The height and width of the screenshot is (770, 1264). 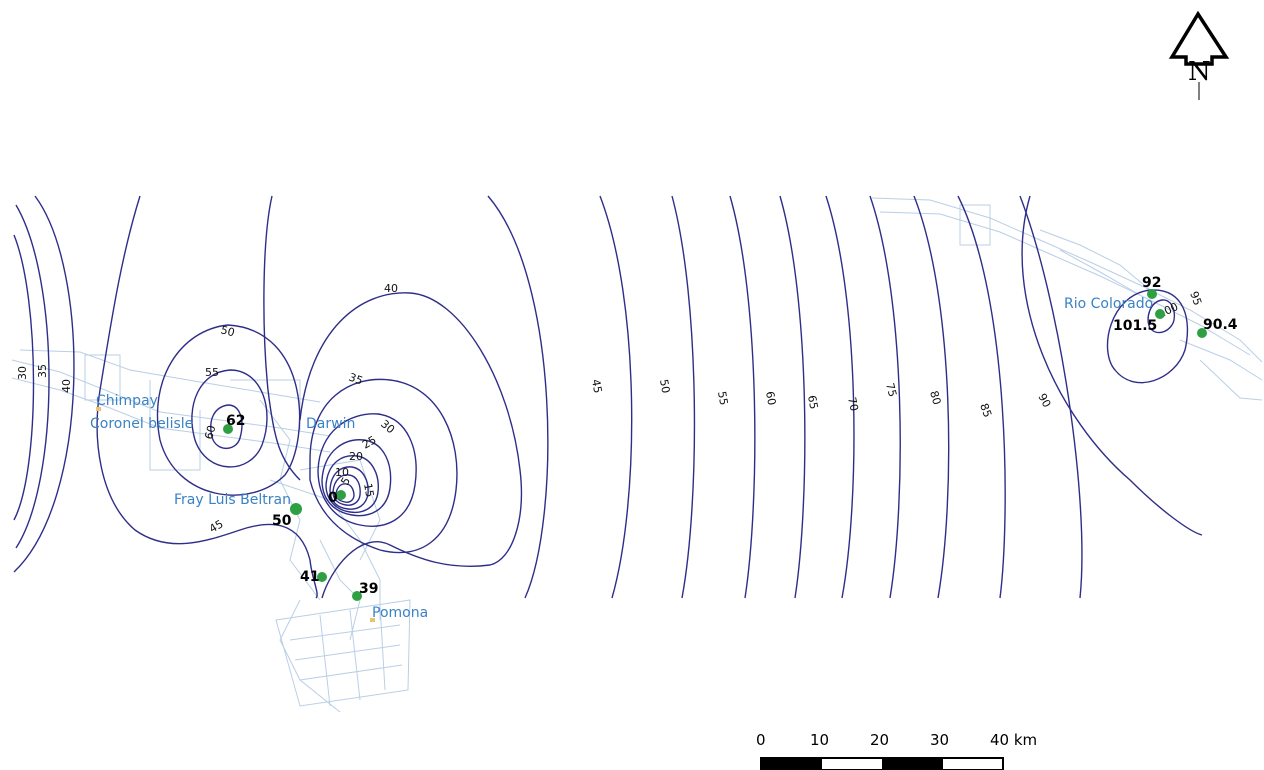 What do you see at coordinates (891, 390) in the screenshot?
I see `contour-label: 75` at bounding box center [891, 390].